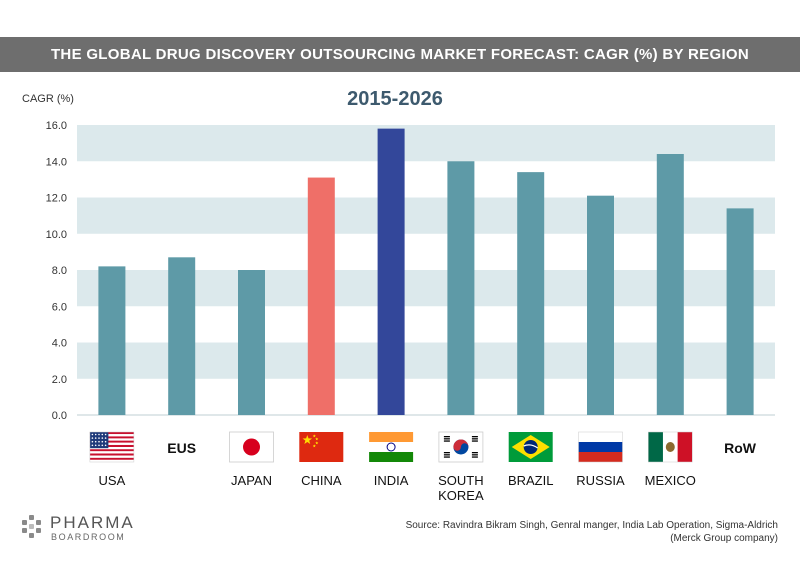 This screenshot has height=579, width=800. What do you see at coordinates (112, 447) in the screenshot?
I see `usa-flag-icon` at bounding box center [112, 447].